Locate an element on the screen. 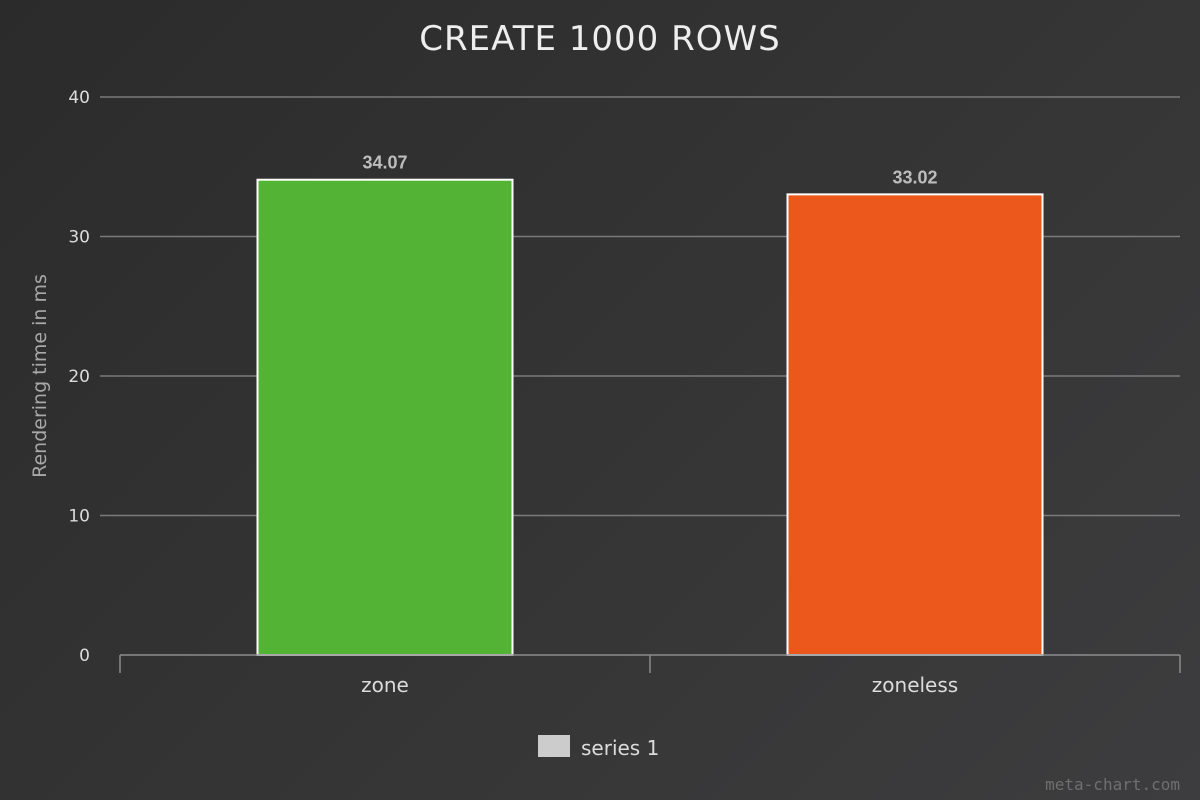 The image size is (1200, 800). y-tick-label: 10 is located at coordinates (79, 517).